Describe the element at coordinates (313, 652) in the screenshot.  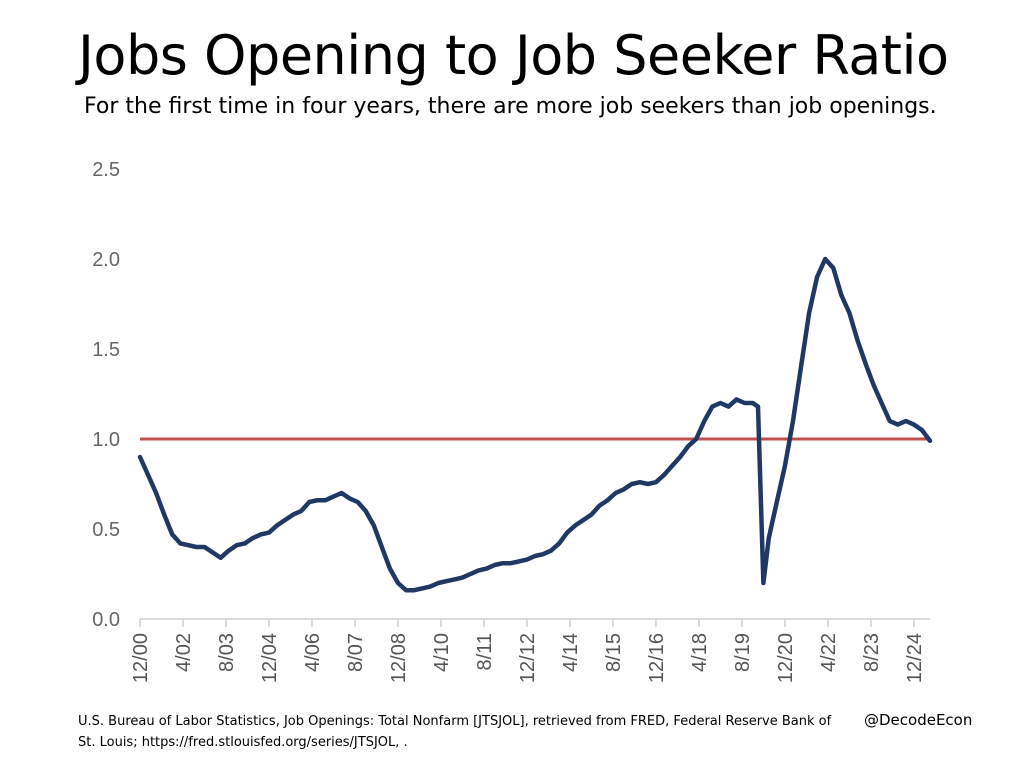
I see `x-tick-label: 4/06` at that location.